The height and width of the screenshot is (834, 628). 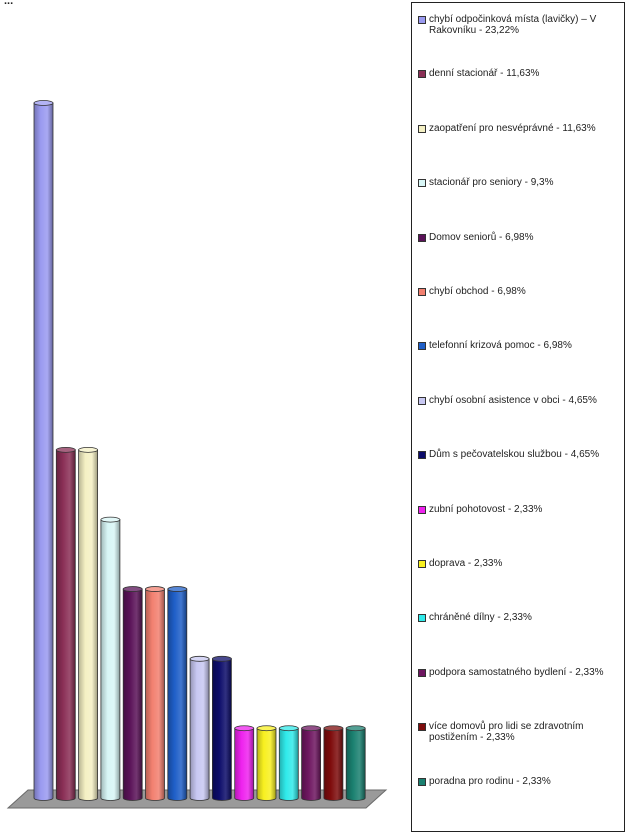 I want to click on bar-4-top, so click(x=110, y=519).